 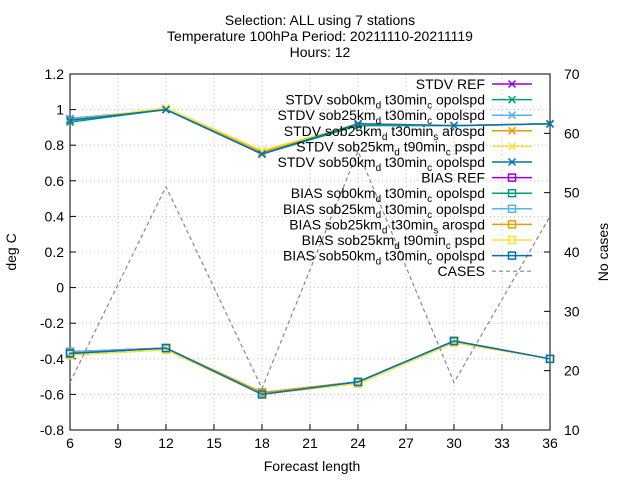 What do you see at coordinates (572, 74) in the screenshot?
I see `y2-tick-label: 70` at bounding box center [572, 74].